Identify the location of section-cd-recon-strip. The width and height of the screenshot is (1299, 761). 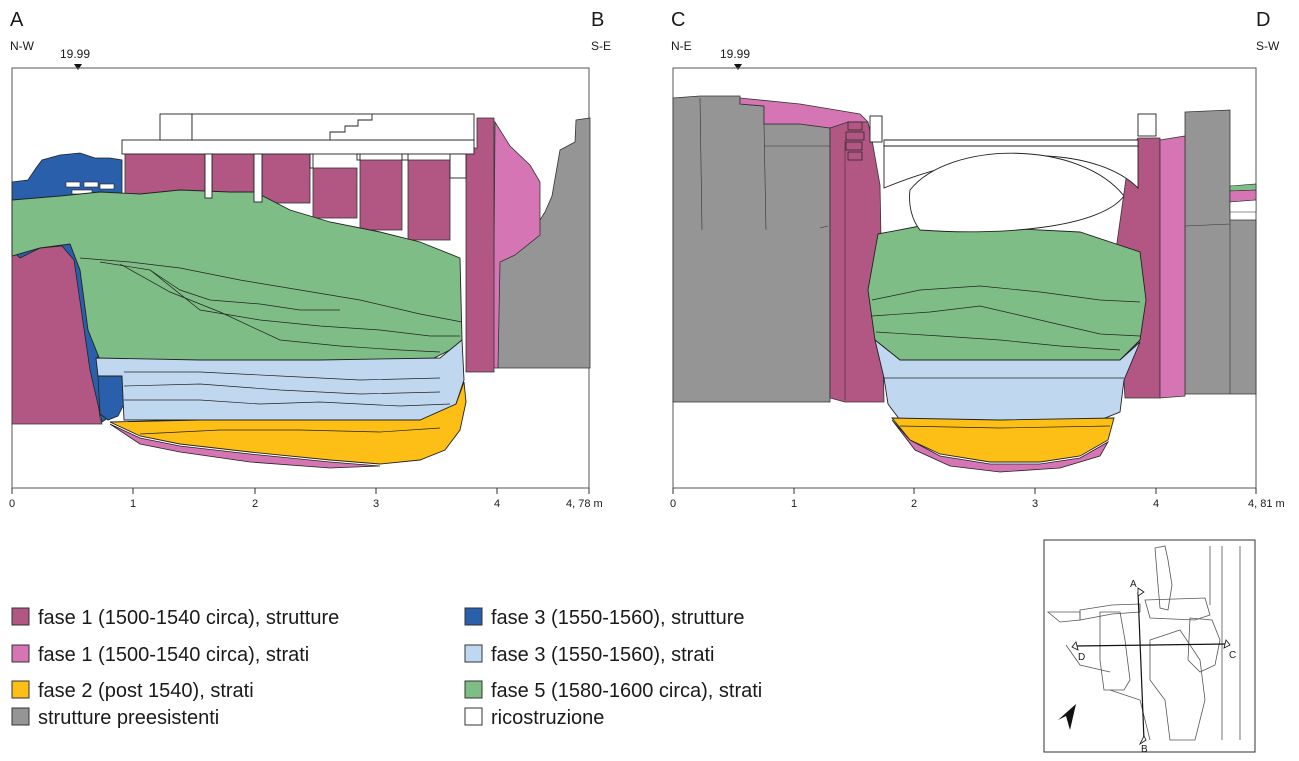
(1243, 206).